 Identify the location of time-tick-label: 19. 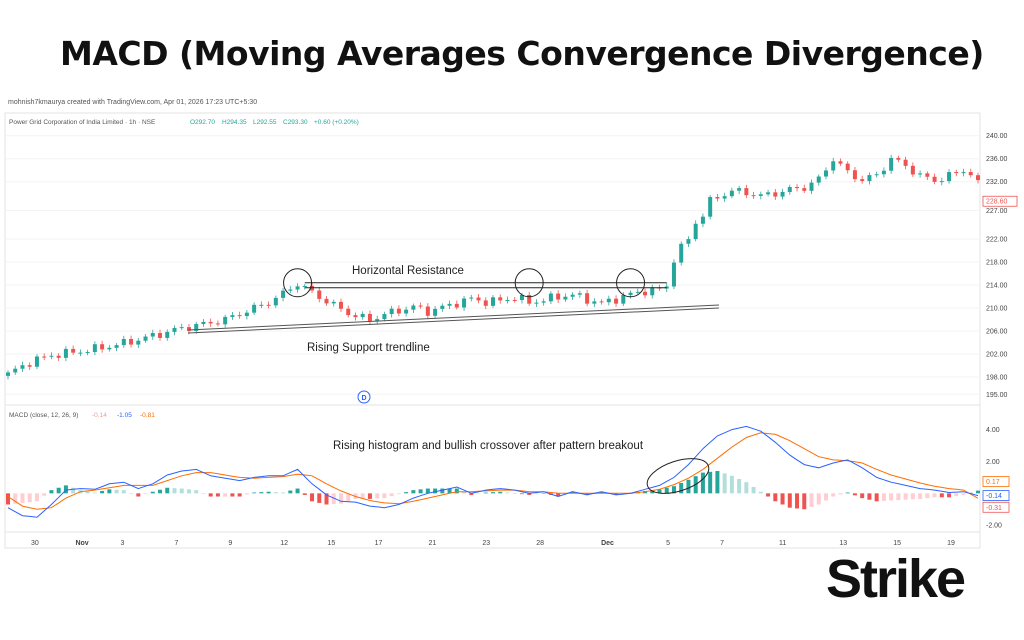
(951, 543).